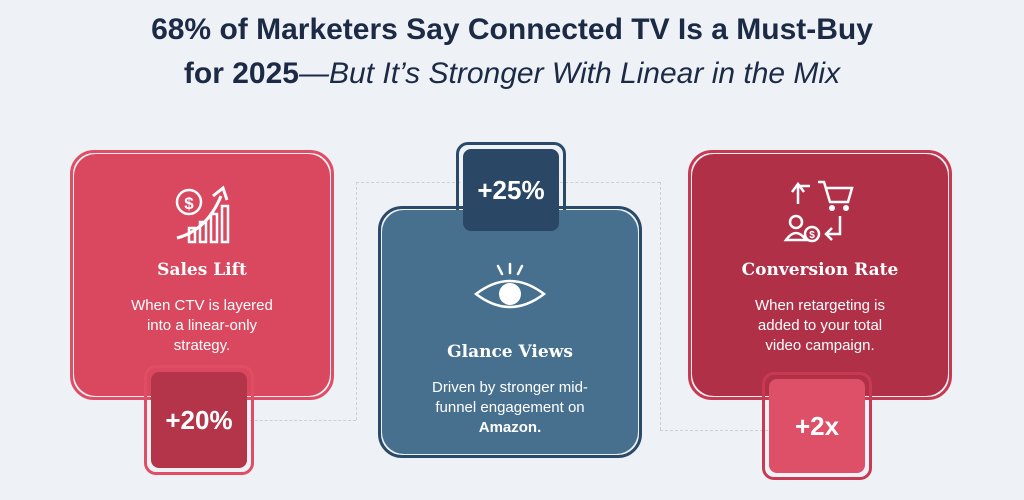 The image size is (1024, 500). I want to click on connector-right-top, so click(610, 182).